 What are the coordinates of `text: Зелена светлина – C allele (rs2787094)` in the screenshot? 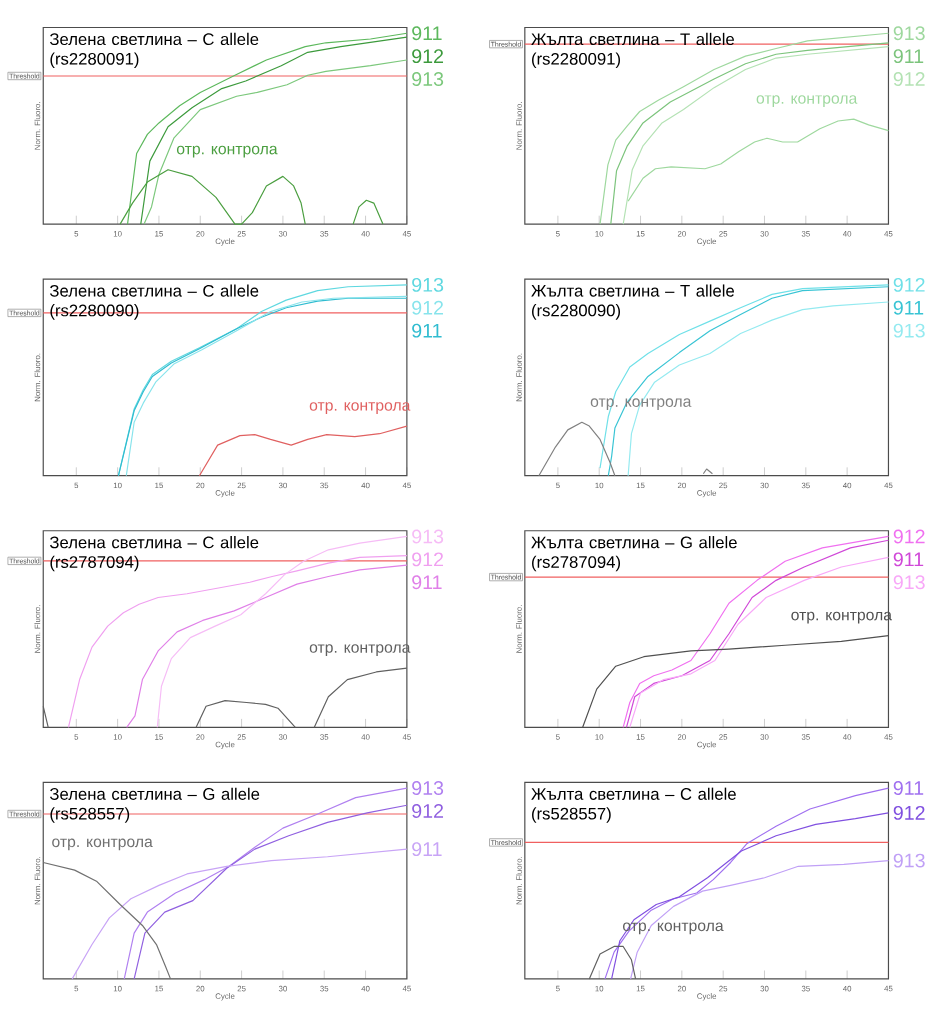 It's located at (154, 554).